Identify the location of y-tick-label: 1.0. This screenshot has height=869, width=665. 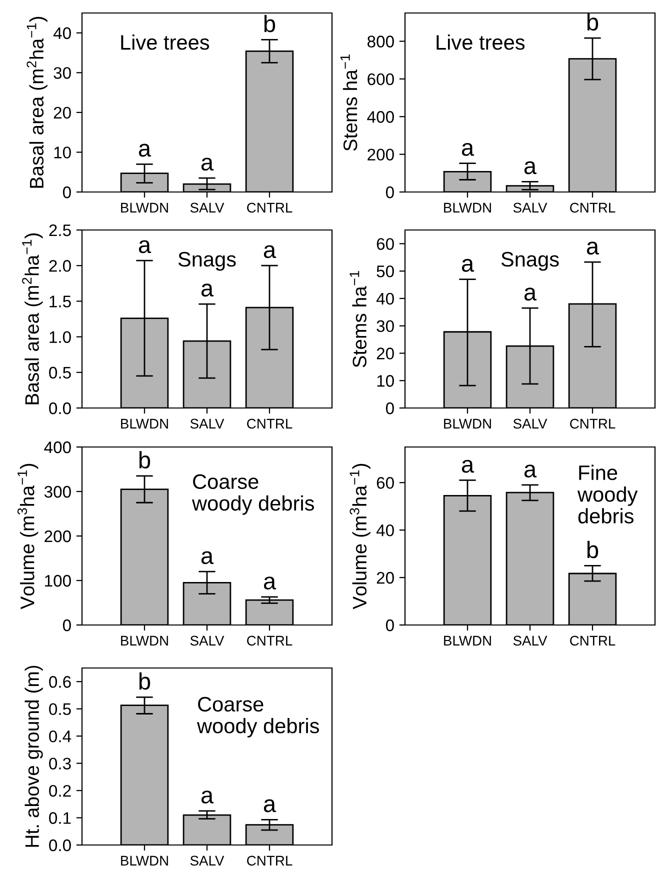
(60, 337).